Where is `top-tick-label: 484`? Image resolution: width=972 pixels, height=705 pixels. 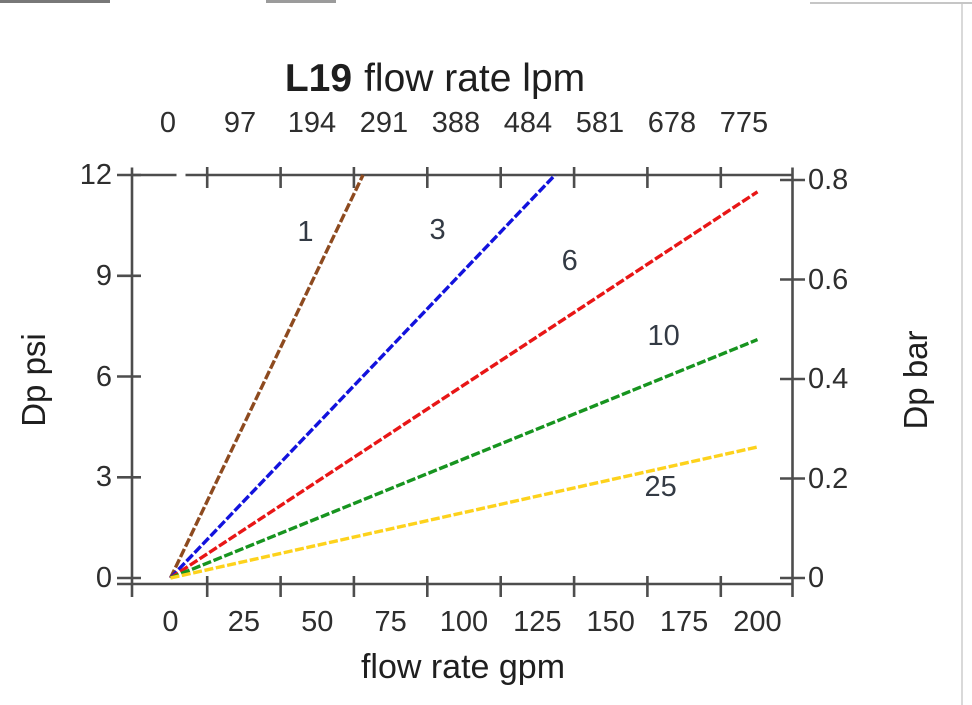 top-tick-label: 484 is located at coordinates (528, 123).